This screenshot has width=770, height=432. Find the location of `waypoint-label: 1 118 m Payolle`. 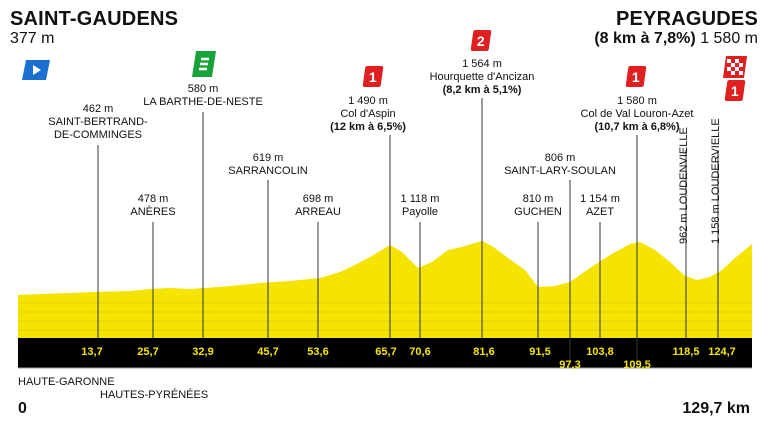

waypoint-label: 1 118 m Payolle is located at coordinates (420, 205).